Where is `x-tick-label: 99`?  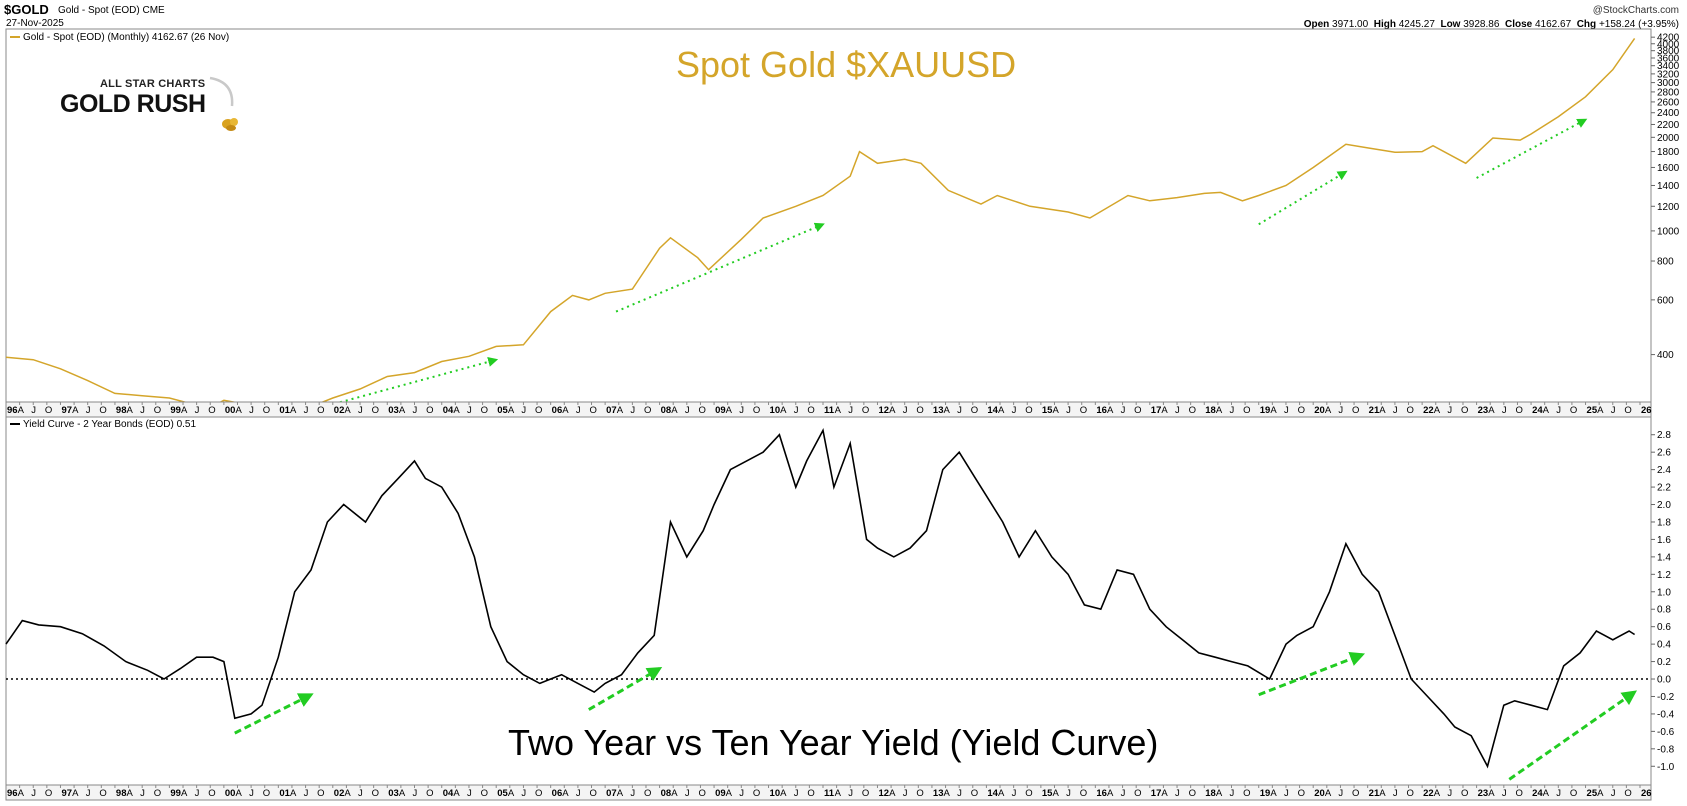
x-tick-label: 99 is located at coordinates (175, 793).